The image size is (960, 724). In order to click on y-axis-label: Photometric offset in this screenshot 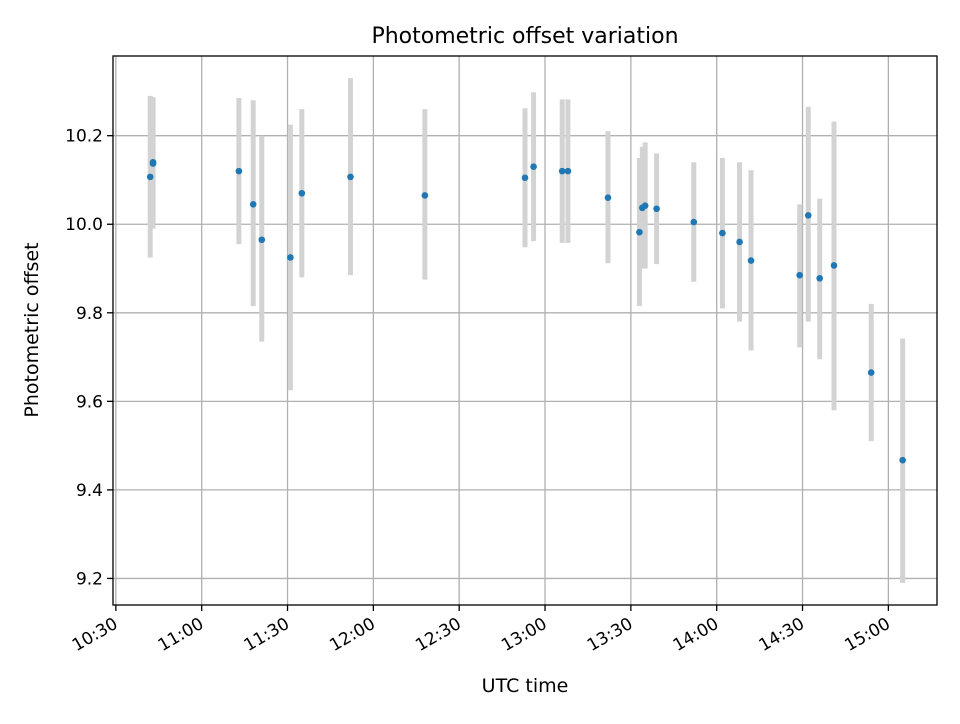, I will do `click(32, 329)`.